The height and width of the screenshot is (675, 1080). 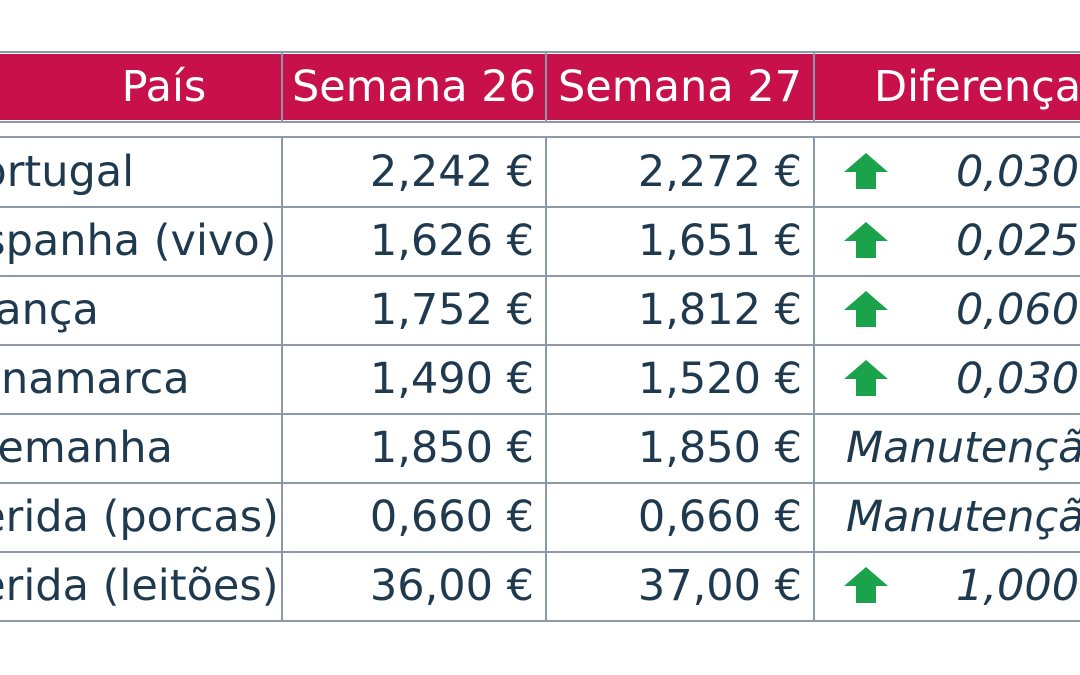 I want to click on week-27-value: 37,00 €, so click(x=719, y=586).